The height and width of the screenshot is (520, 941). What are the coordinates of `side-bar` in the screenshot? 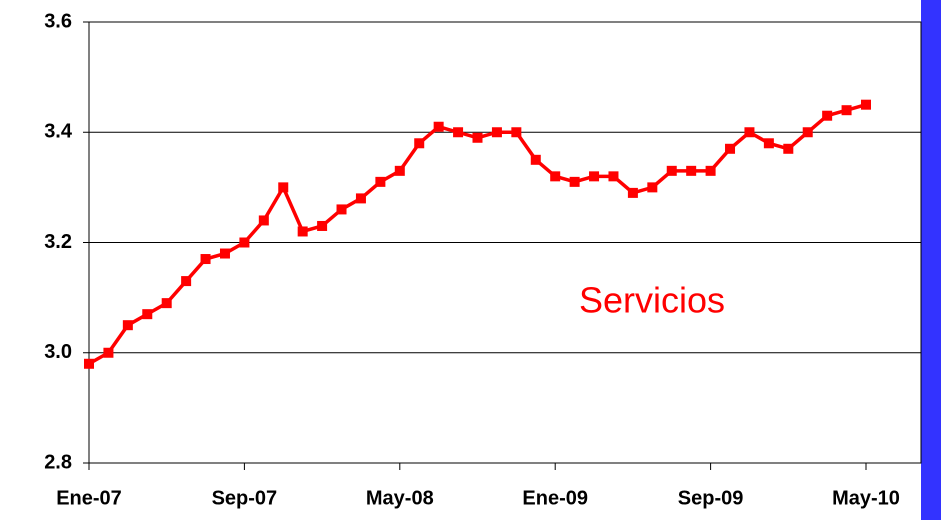 It's located at (931, 260).